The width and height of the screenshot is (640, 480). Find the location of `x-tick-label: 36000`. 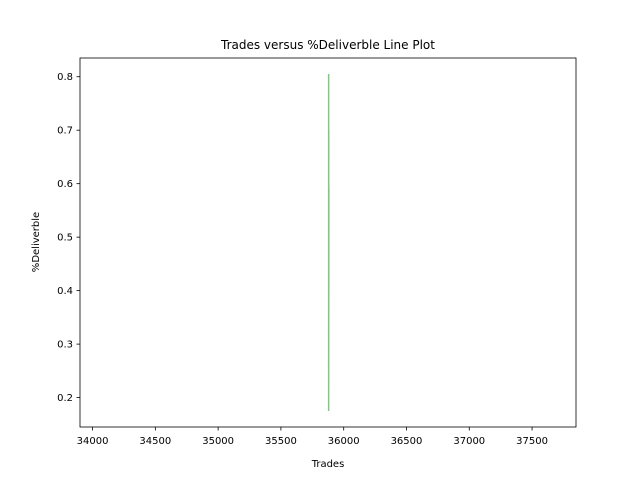

x-tick-label: 36000 is located at coordinates (344, 441).